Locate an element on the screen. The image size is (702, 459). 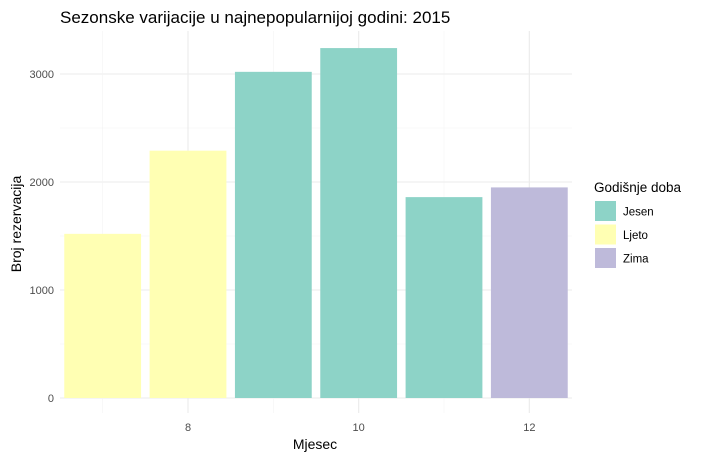
y-tick-label: 1000 is located at coordinates (42, 291).